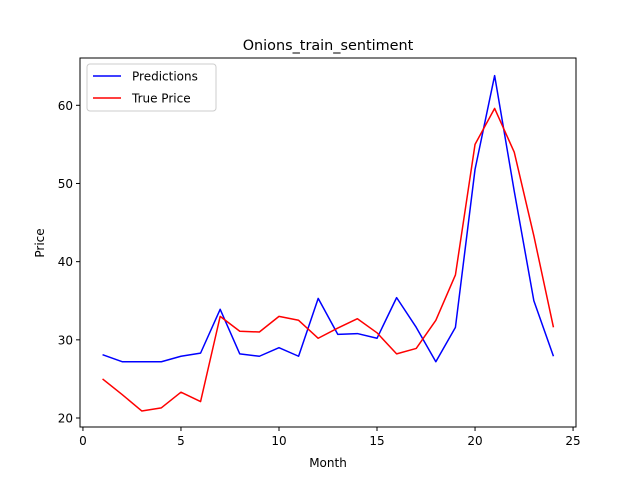 This screenshot has height=480, width=640. I want to click on x-tick-label: 15, so click(376, 441).